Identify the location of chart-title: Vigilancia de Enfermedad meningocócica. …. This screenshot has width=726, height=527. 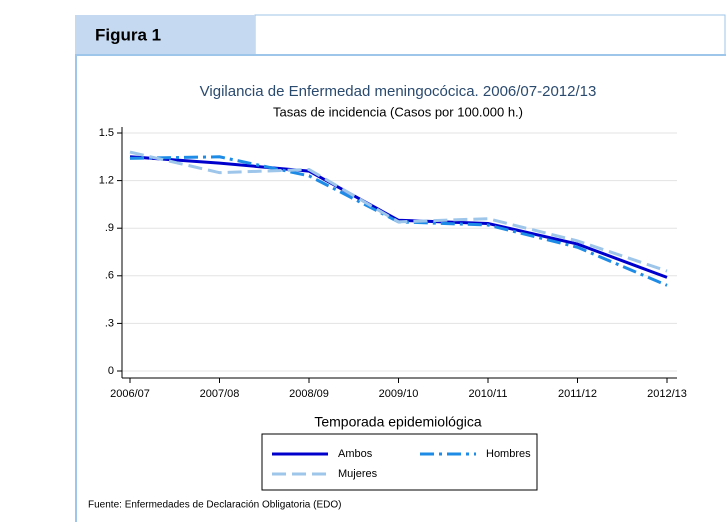
(398, 91).